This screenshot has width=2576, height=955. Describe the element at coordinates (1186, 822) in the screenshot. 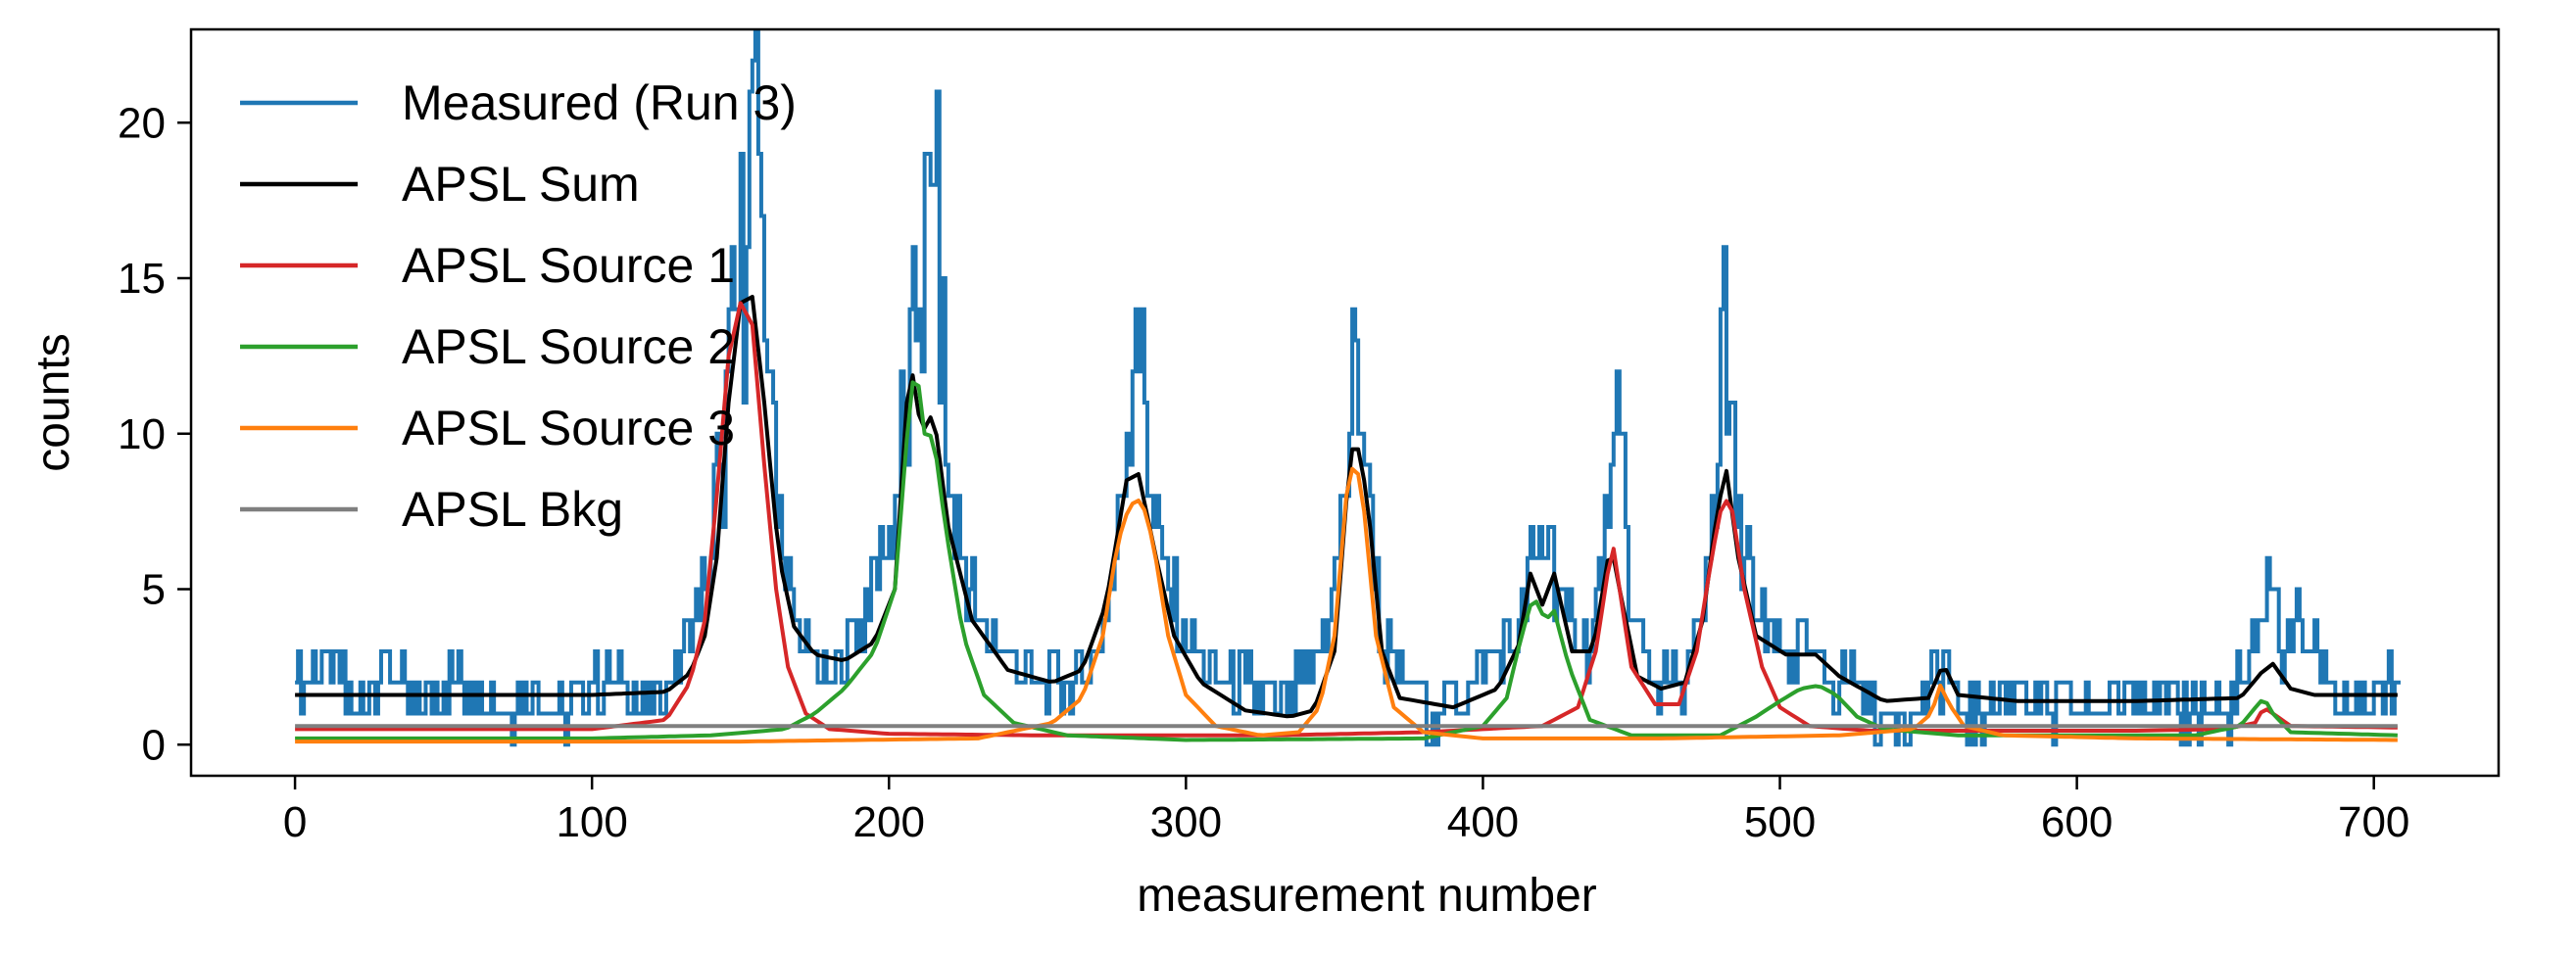

I see `x-tick-label: 300` at that location.